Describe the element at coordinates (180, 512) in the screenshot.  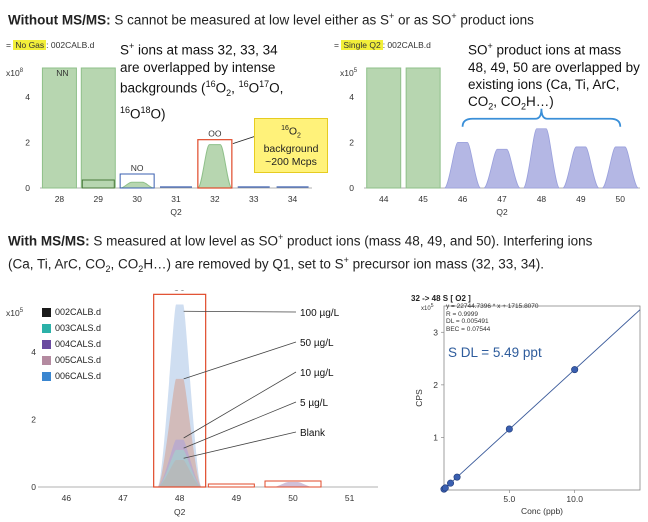
I see `chartC-xlabel: Q2` at that location.